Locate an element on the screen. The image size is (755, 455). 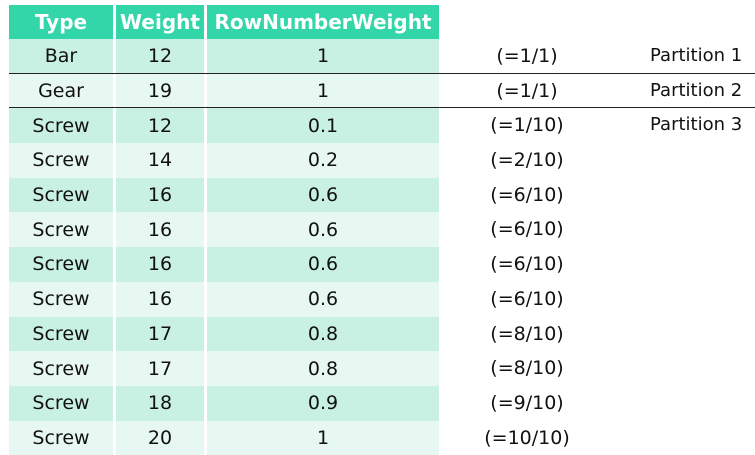
annotation-row: (=2/10) is located at coordinates (377, 160).